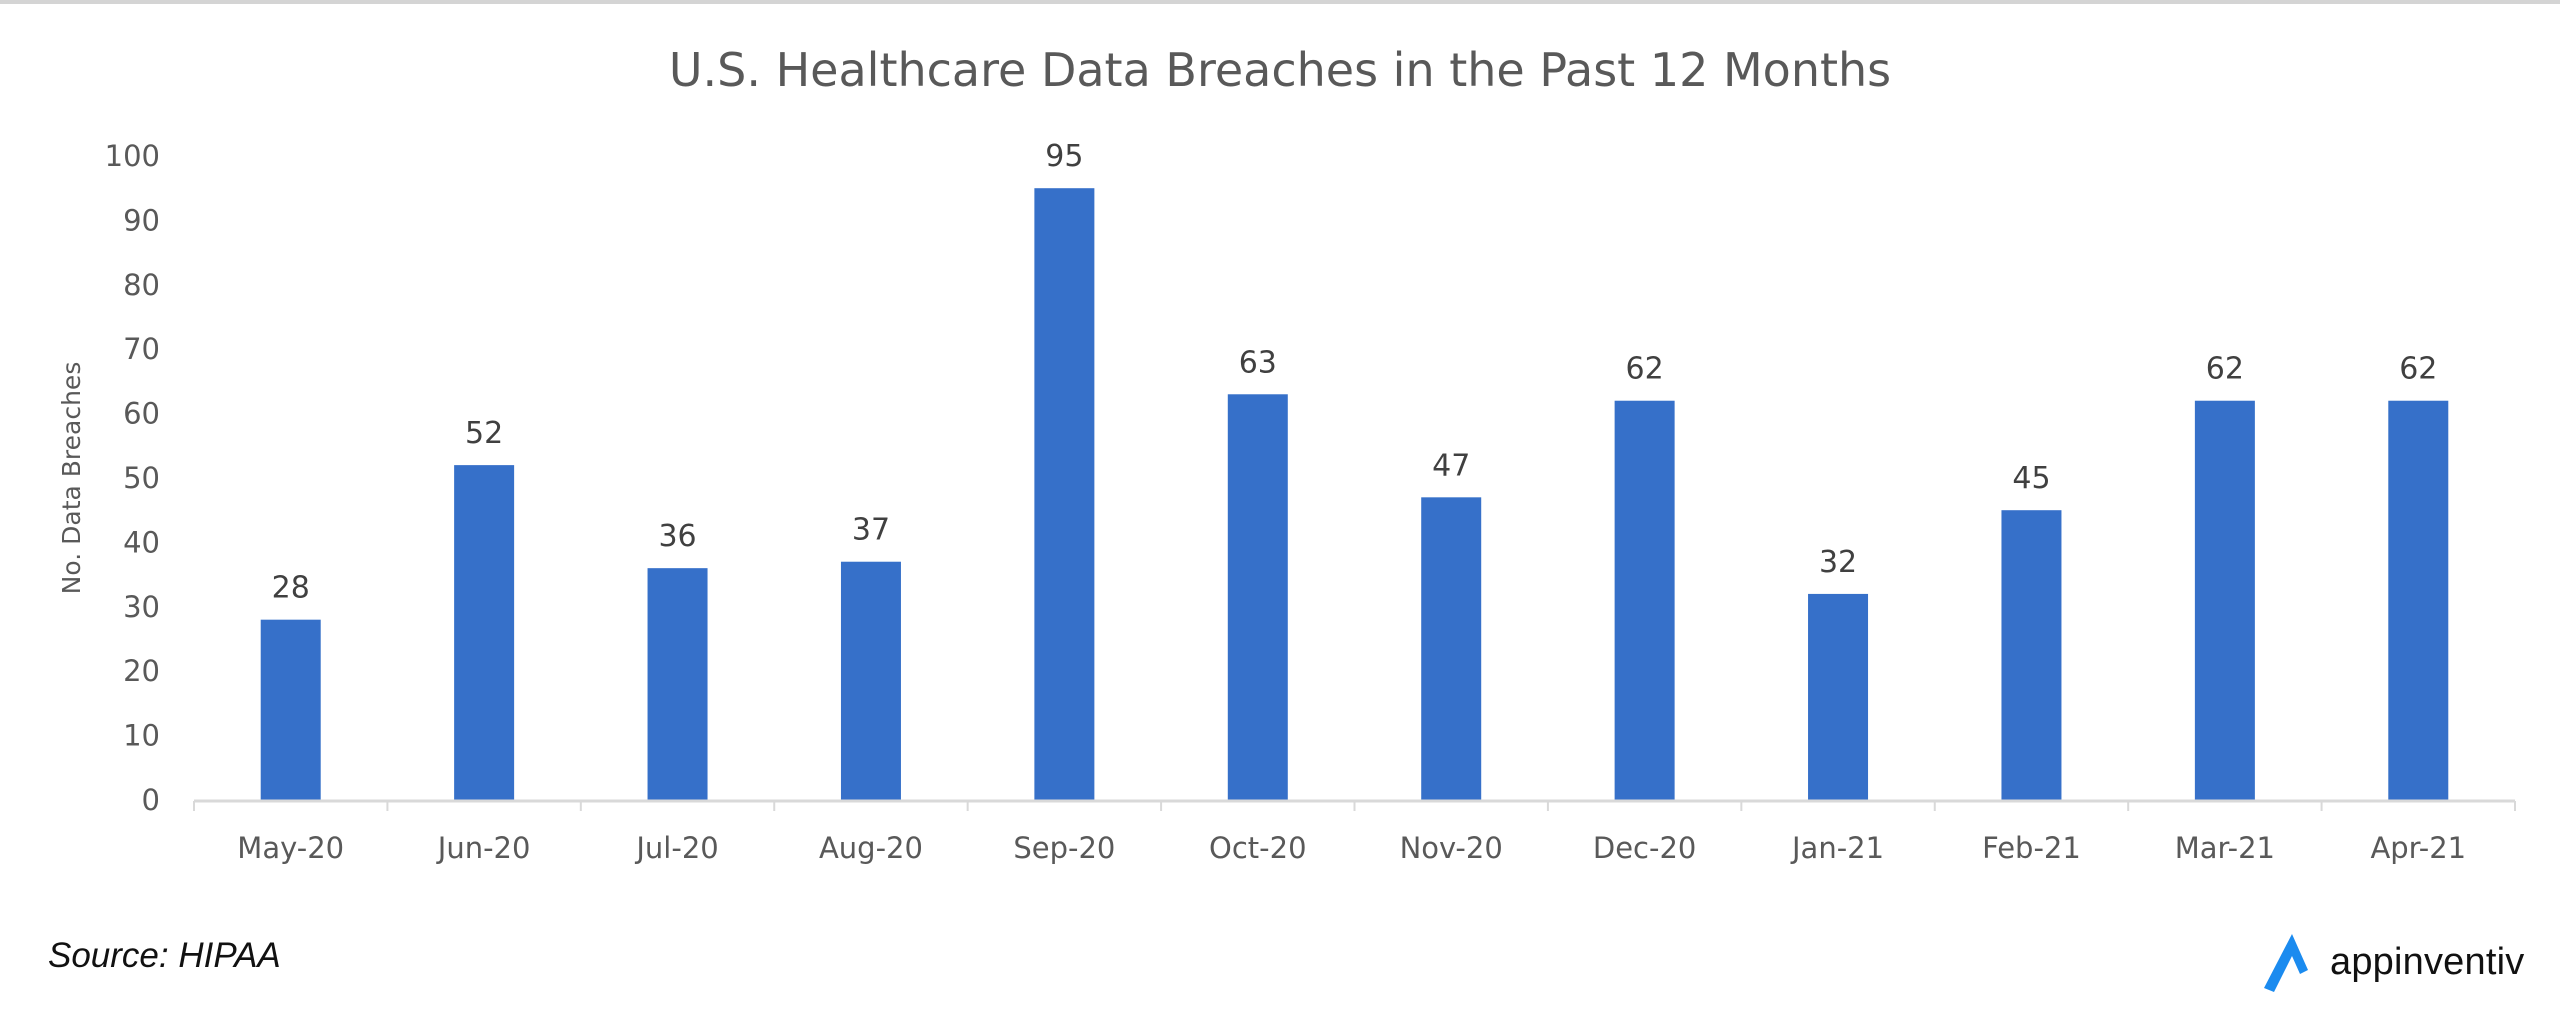 This screenshot has width=2560, height=1013. Describe the element at coordinates (871, 530) in the screenshot. I see `data-label: 37` at that location.